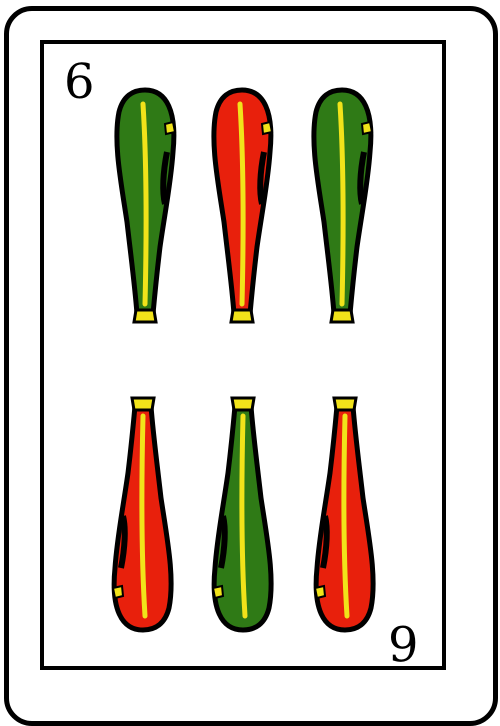 This screenshot has height=726, width=500. What do you see at coordinates (79, 82) in the screenshot?
I see `card-rank-top: 6` at bounding box center [79, 82].